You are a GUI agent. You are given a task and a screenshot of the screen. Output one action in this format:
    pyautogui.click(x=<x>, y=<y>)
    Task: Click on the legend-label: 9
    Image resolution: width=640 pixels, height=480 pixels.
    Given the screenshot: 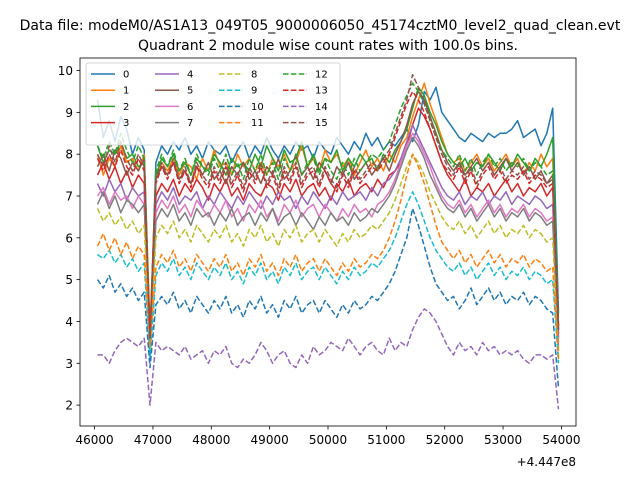 What is the action you would take?
    pyautogui.click(x=254, y=91)
    